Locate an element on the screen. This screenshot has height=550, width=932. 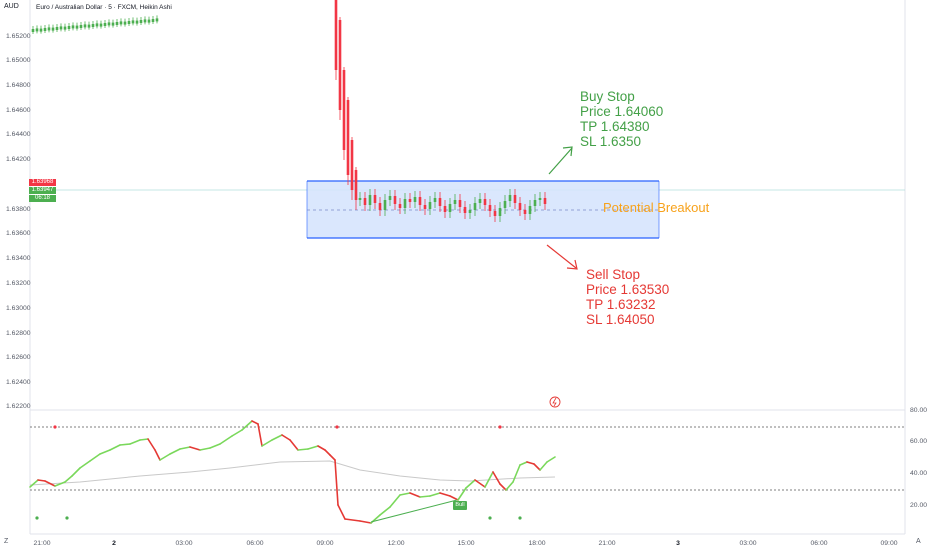
potential-breakout-label: Potential Breakout is located at coordinates (656, 207).